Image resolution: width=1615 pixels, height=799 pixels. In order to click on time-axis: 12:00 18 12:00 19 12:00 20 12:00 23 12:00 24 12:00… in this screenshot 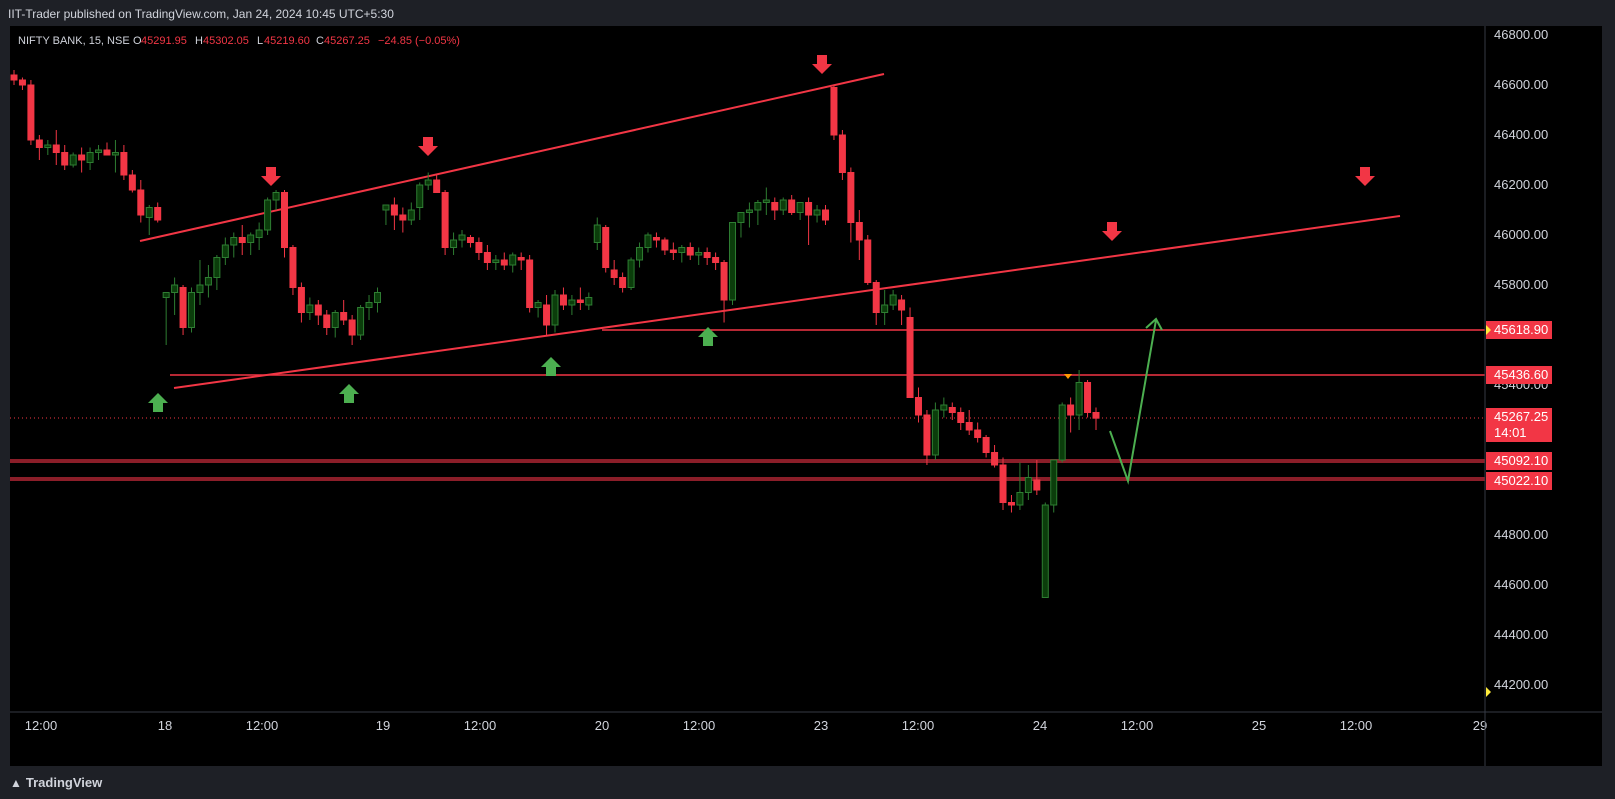, I will do `click(806, 722)`.